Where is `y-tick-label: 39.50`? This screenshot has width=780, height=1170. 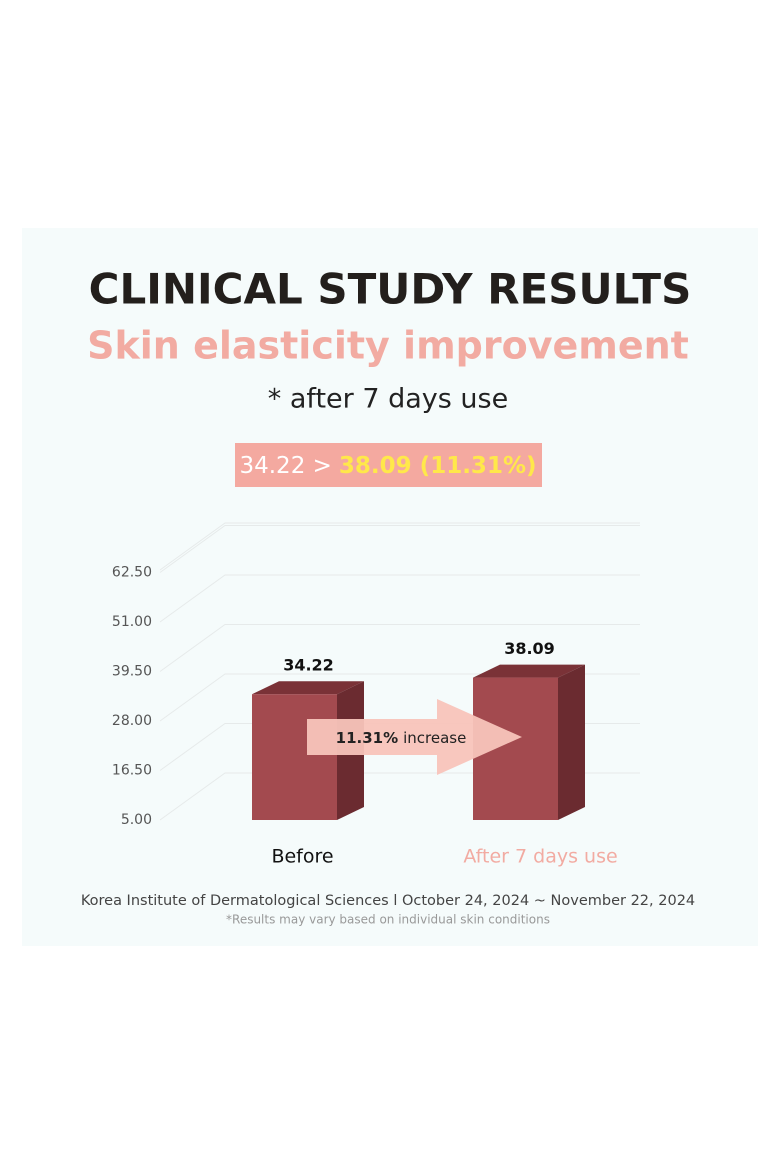
y-tick-label: 39.50 is located at coordinates (132, 672).